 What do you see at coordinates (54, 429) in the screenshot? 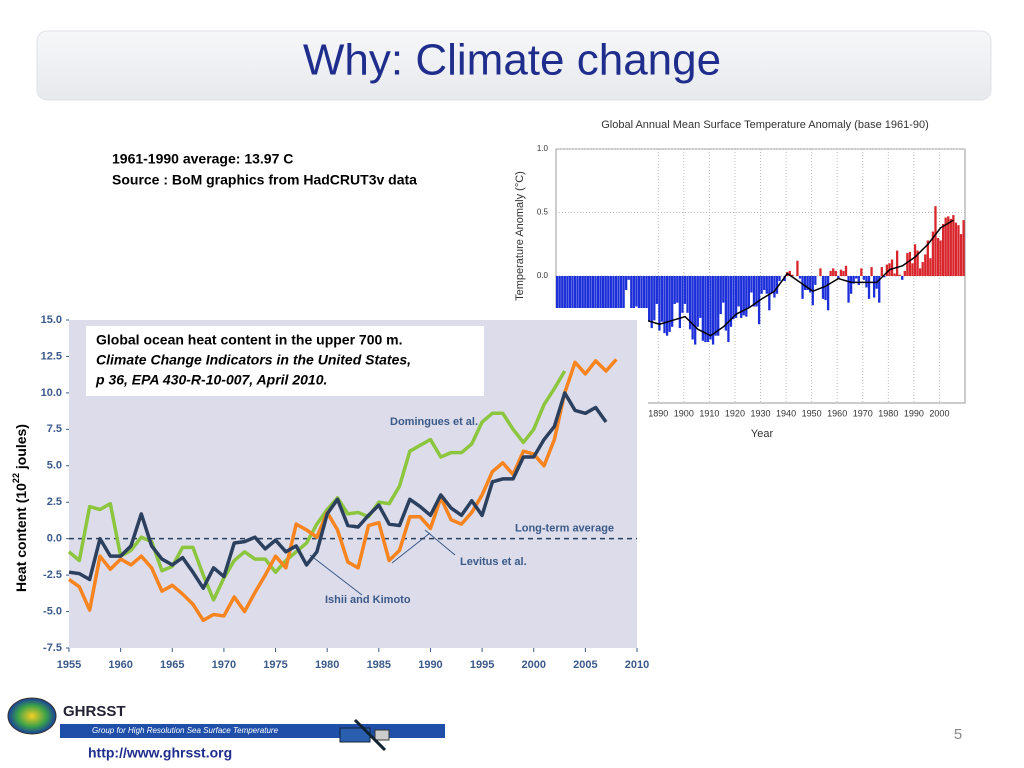
I see `y-tick-label: 7.5` at bounding box center [54, 429].